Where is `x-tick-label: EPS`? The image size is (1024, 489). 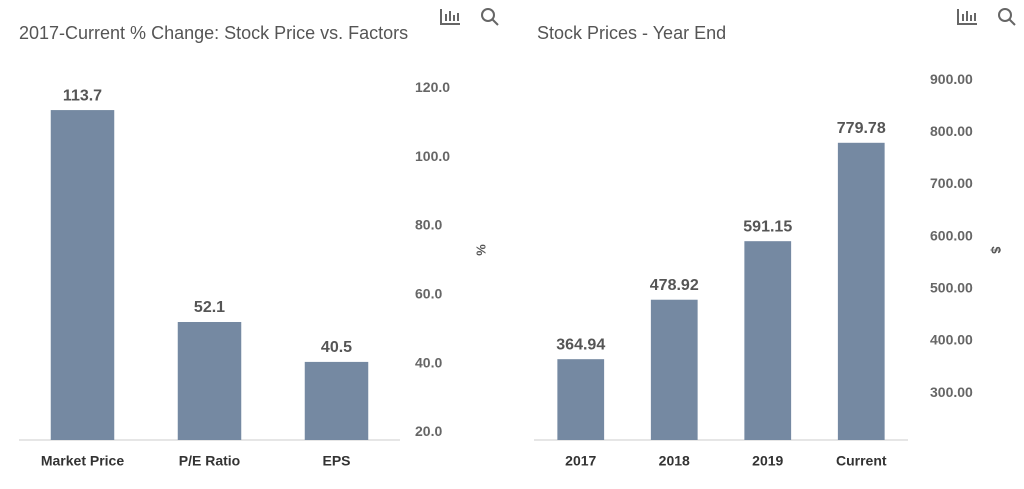
x-tick-label: EPS is located at coordinates (336, 461).